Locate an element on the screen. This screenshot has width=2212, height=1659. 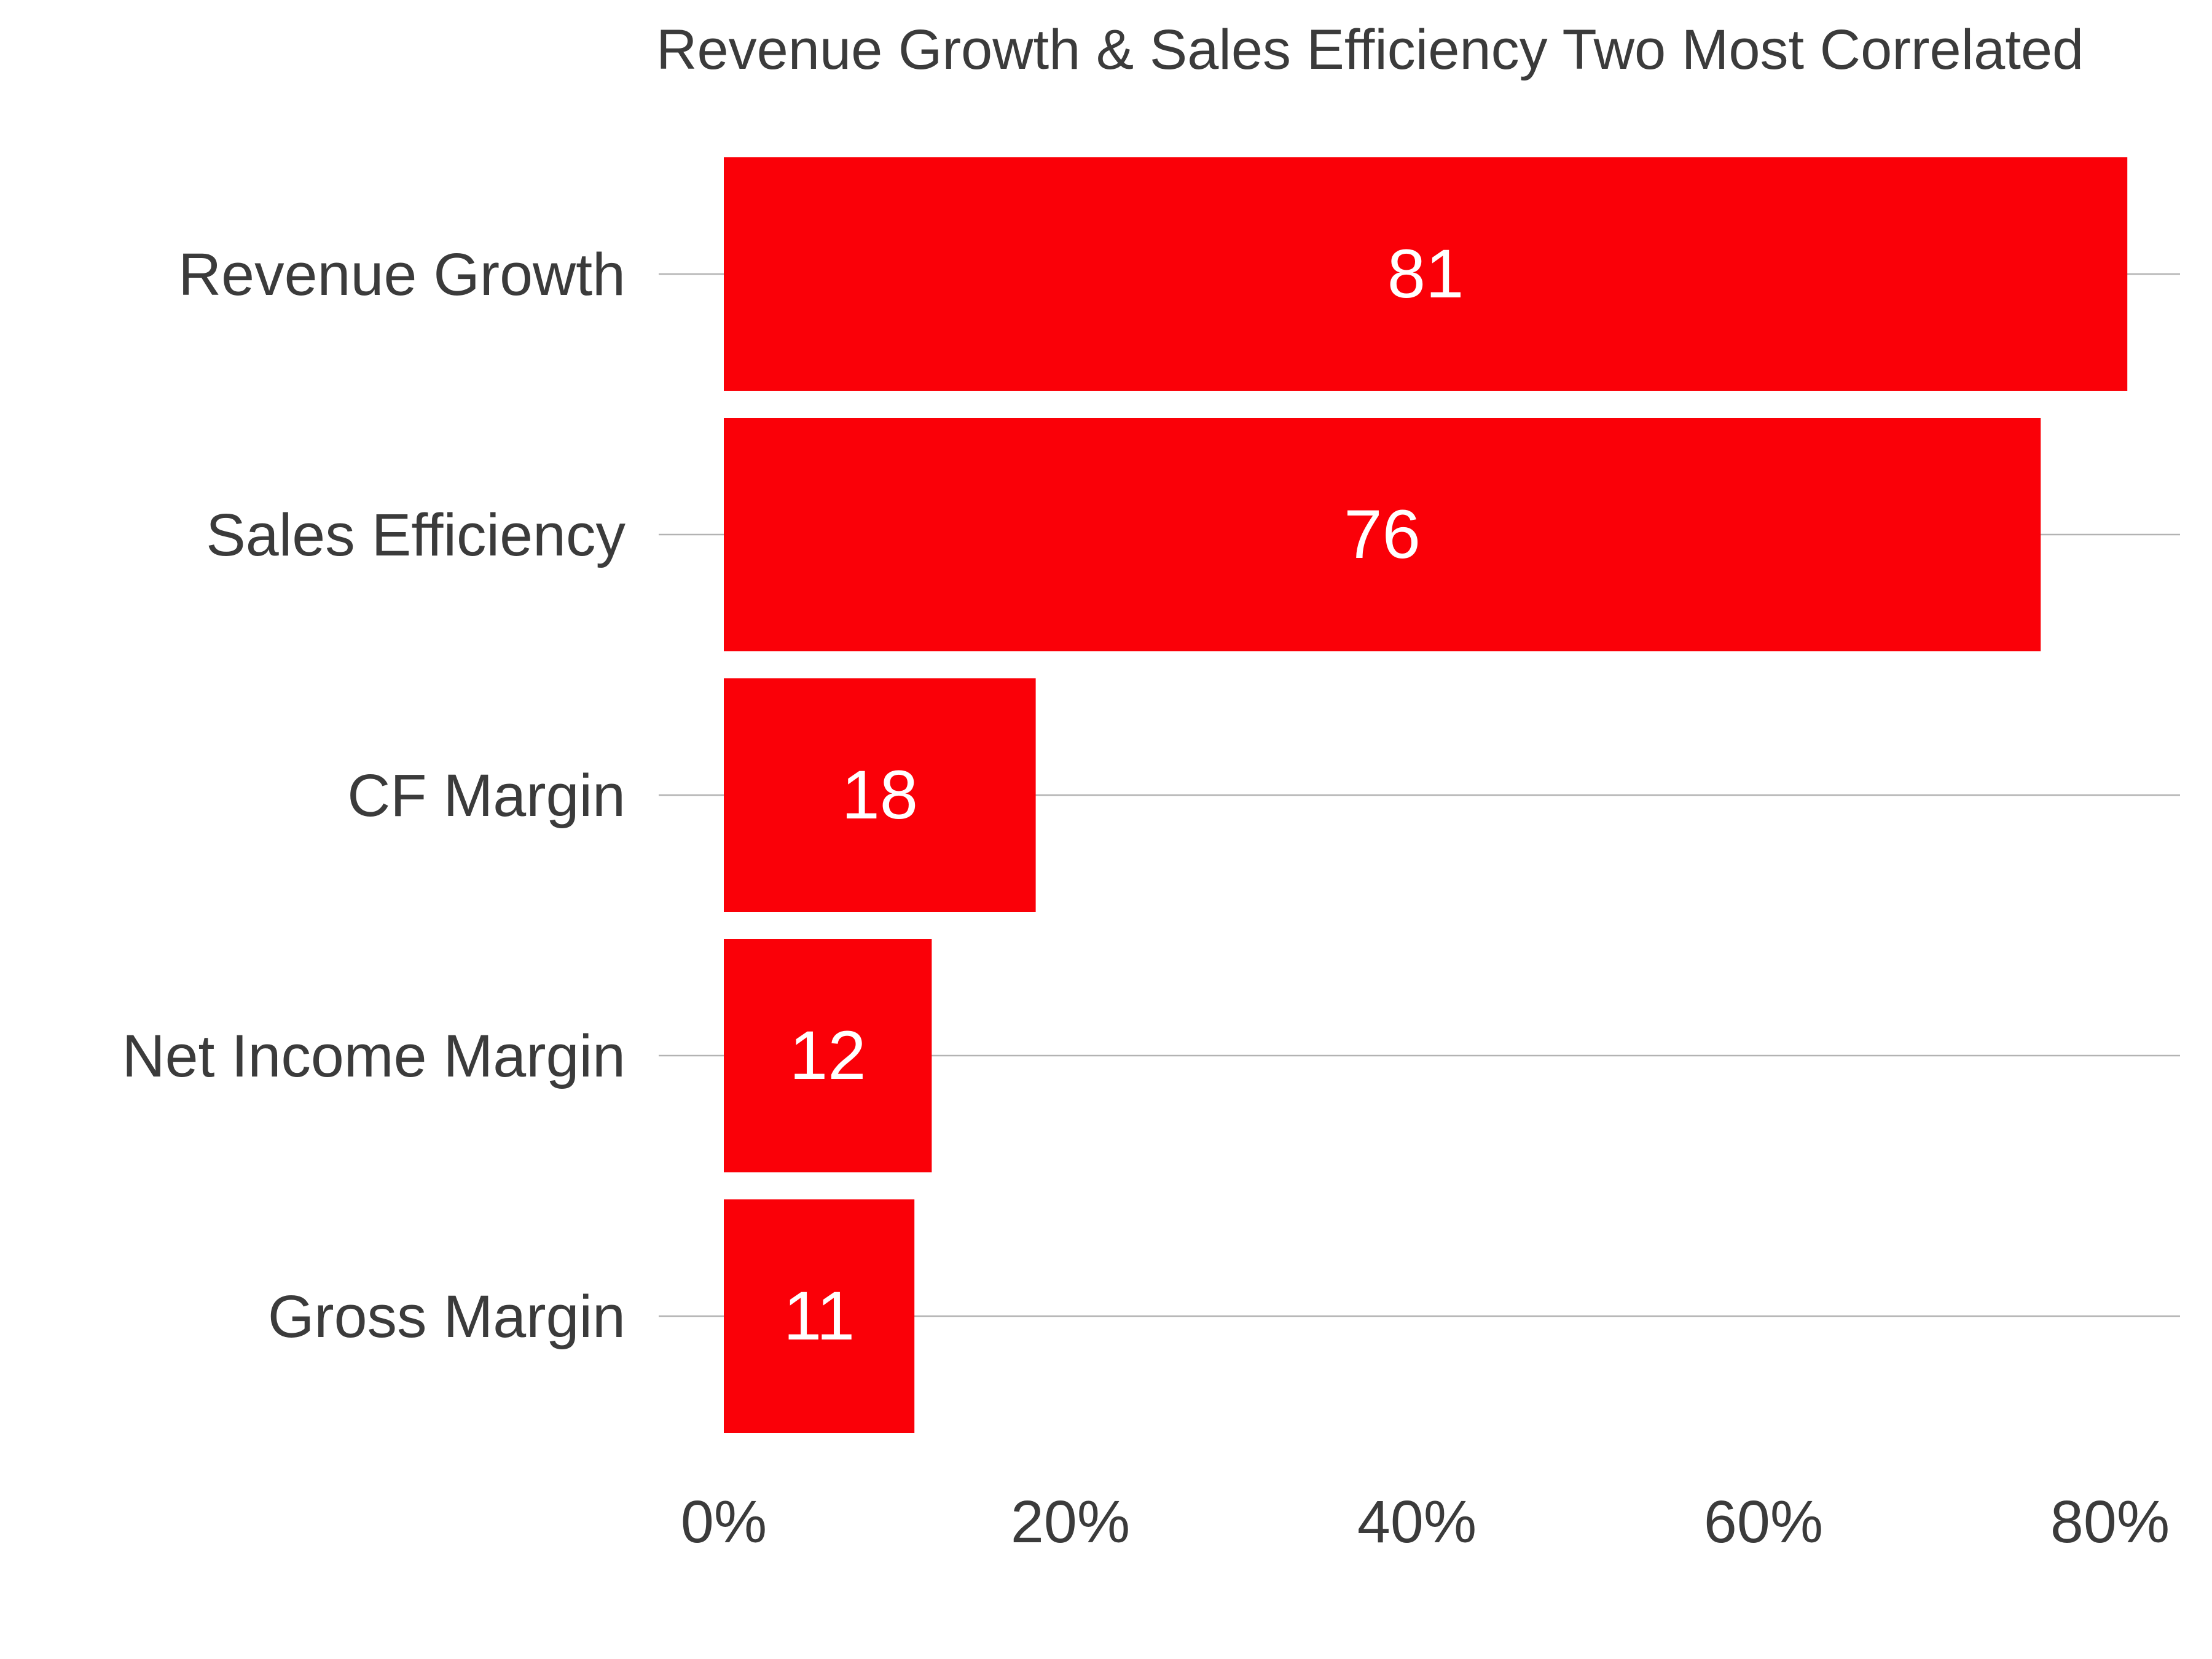
x-axis-tick-labels: 0% 20% 40% 60% 80% is located at coordinates (1425, 1521).